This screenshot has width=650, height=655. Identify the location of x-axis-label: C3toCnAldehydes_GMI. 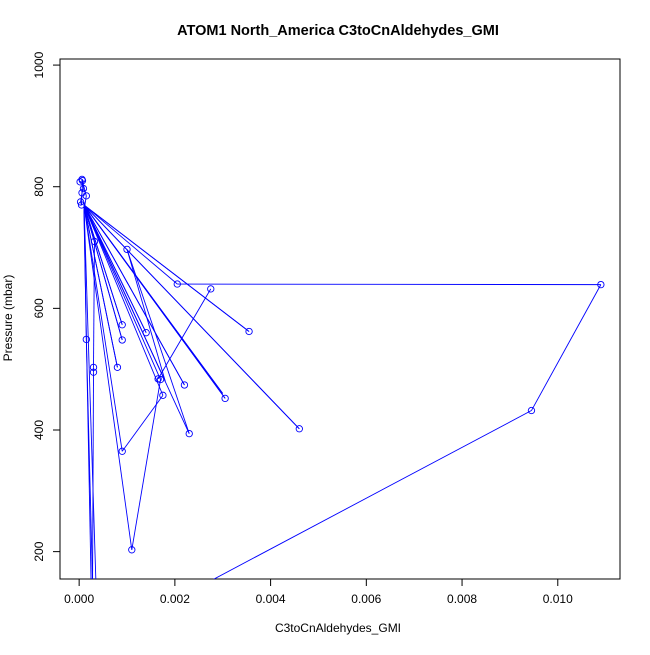
(338, 628).